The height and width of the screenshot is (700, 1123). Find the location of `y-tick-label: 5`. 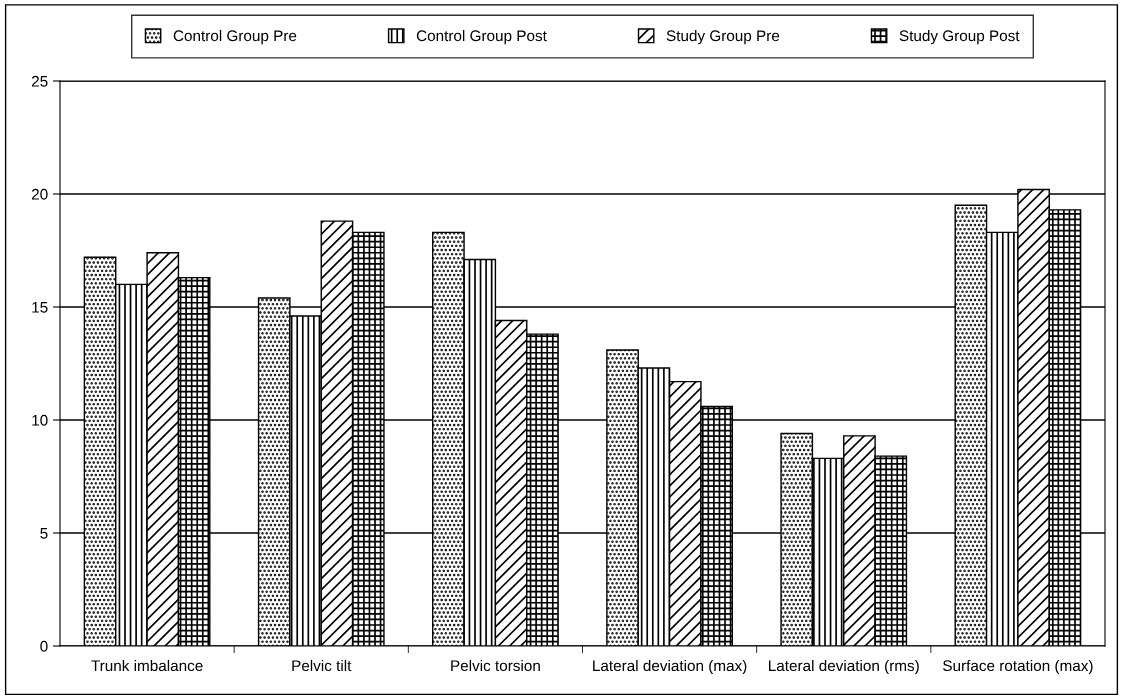

y-tick-label: 5 is located at coordinates (44, 533).